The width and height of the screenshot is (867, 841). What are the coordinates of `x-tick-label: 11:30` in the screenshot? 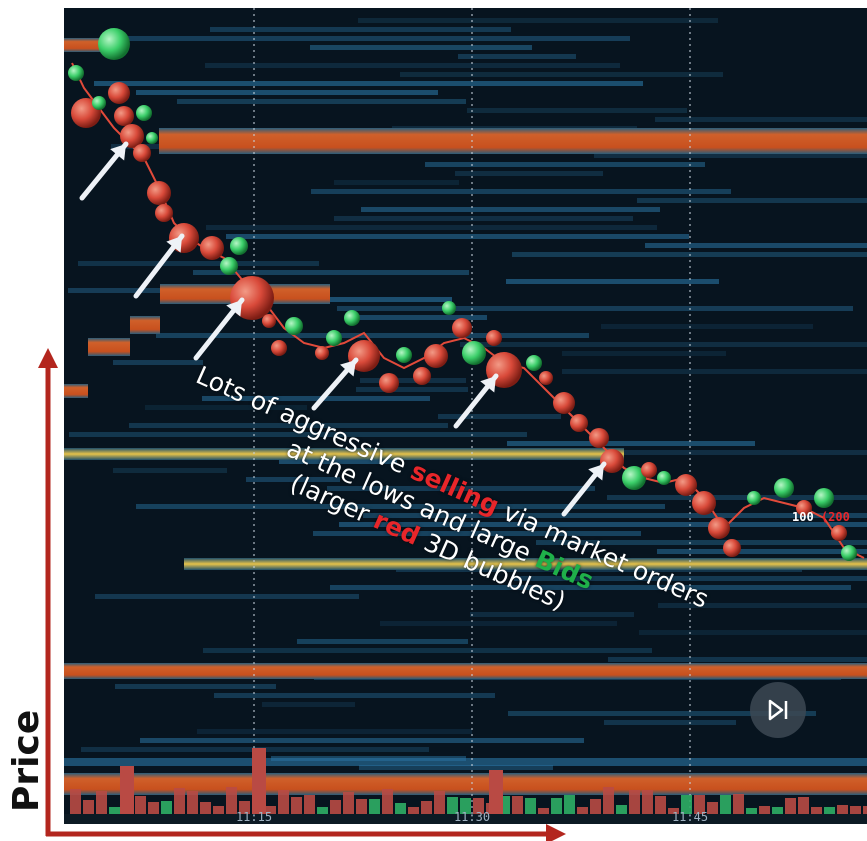 It's located at (472, 817).